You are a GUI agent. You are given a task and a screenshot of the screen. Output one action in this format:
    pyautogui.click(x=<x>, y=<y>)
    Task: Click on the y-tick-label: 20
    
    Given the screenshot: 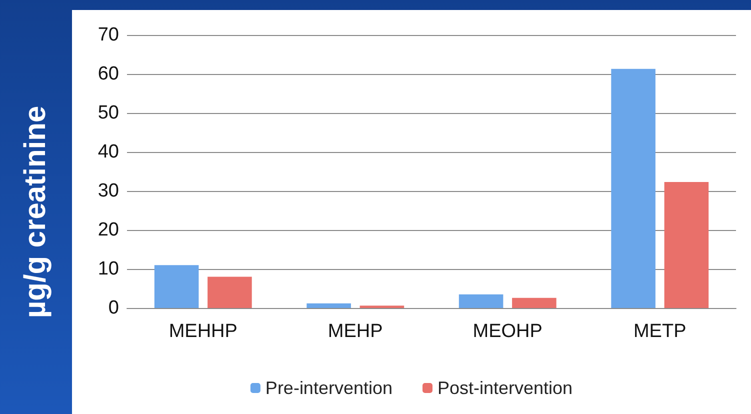 What is the action you would take?
    pyautogui.click(x=108, y=230)
    